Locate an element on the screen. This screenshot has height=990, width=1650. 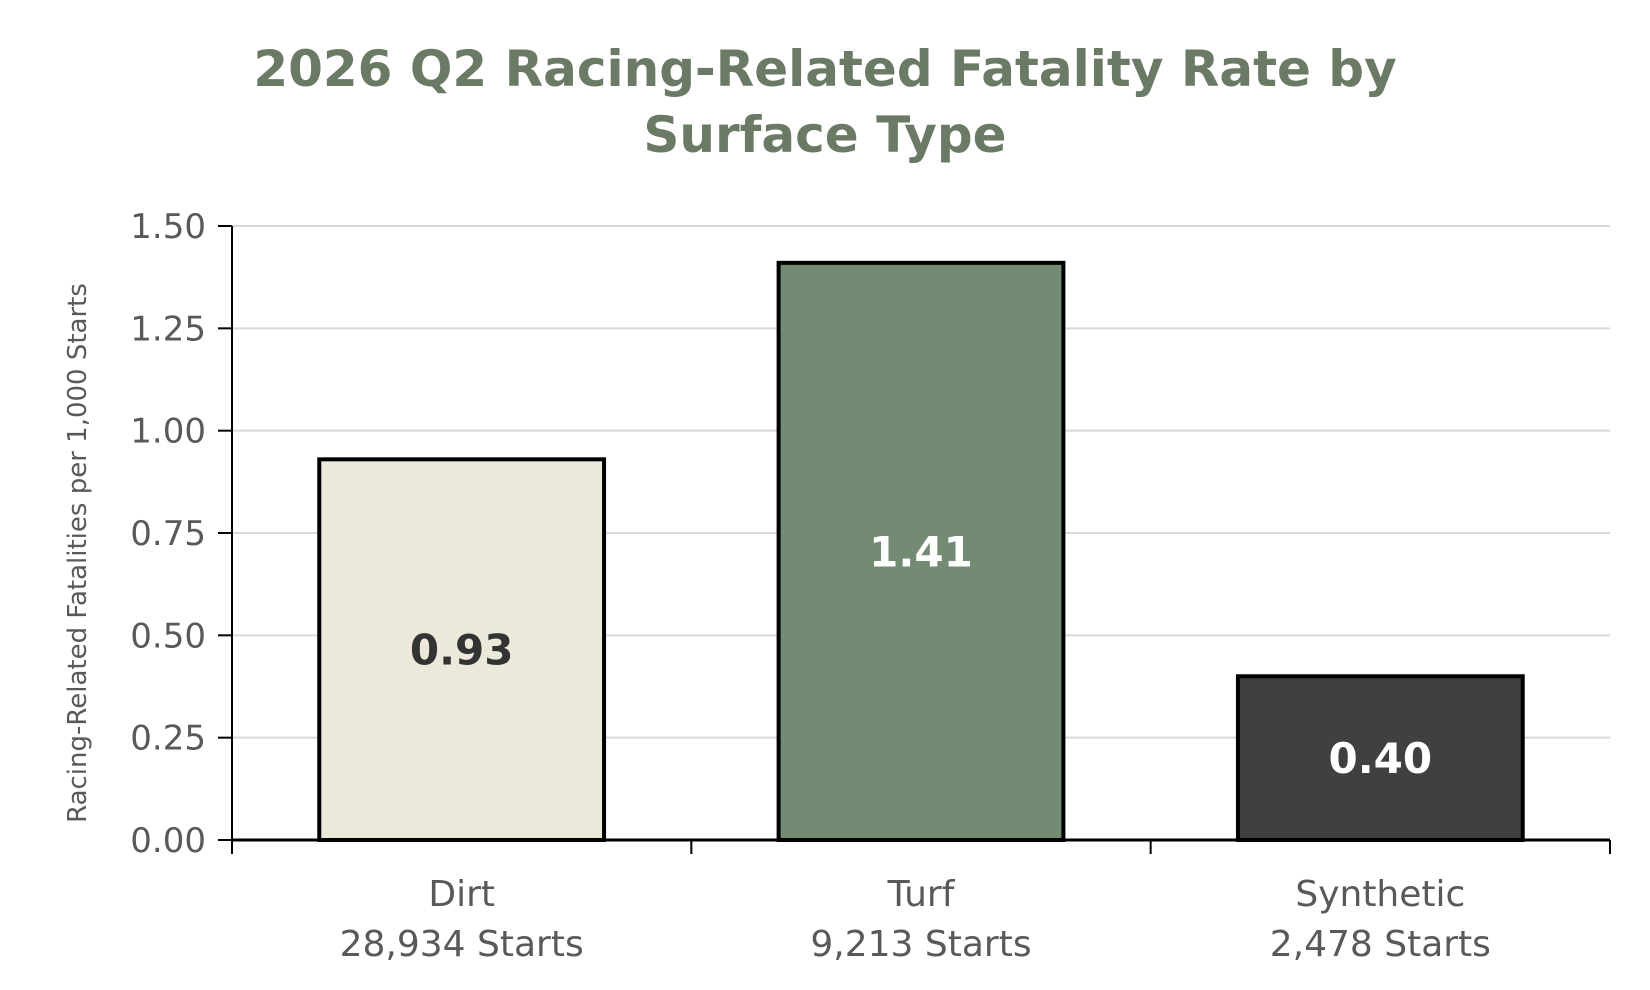
chart-title-line-1: 2026 Q2 Racing-Related Fatality Rate by is located at coordinates (825, 69).